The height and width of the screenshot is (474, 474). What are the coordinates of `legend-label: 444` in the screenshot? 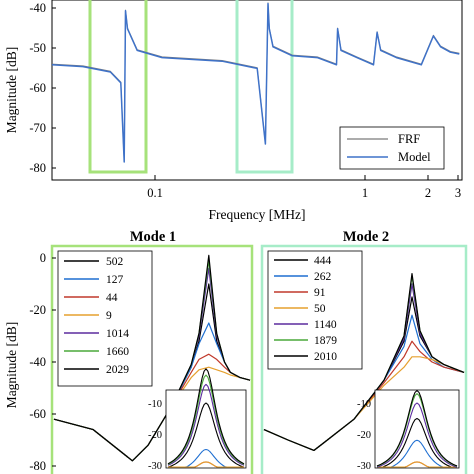 It's located at (323, 261).